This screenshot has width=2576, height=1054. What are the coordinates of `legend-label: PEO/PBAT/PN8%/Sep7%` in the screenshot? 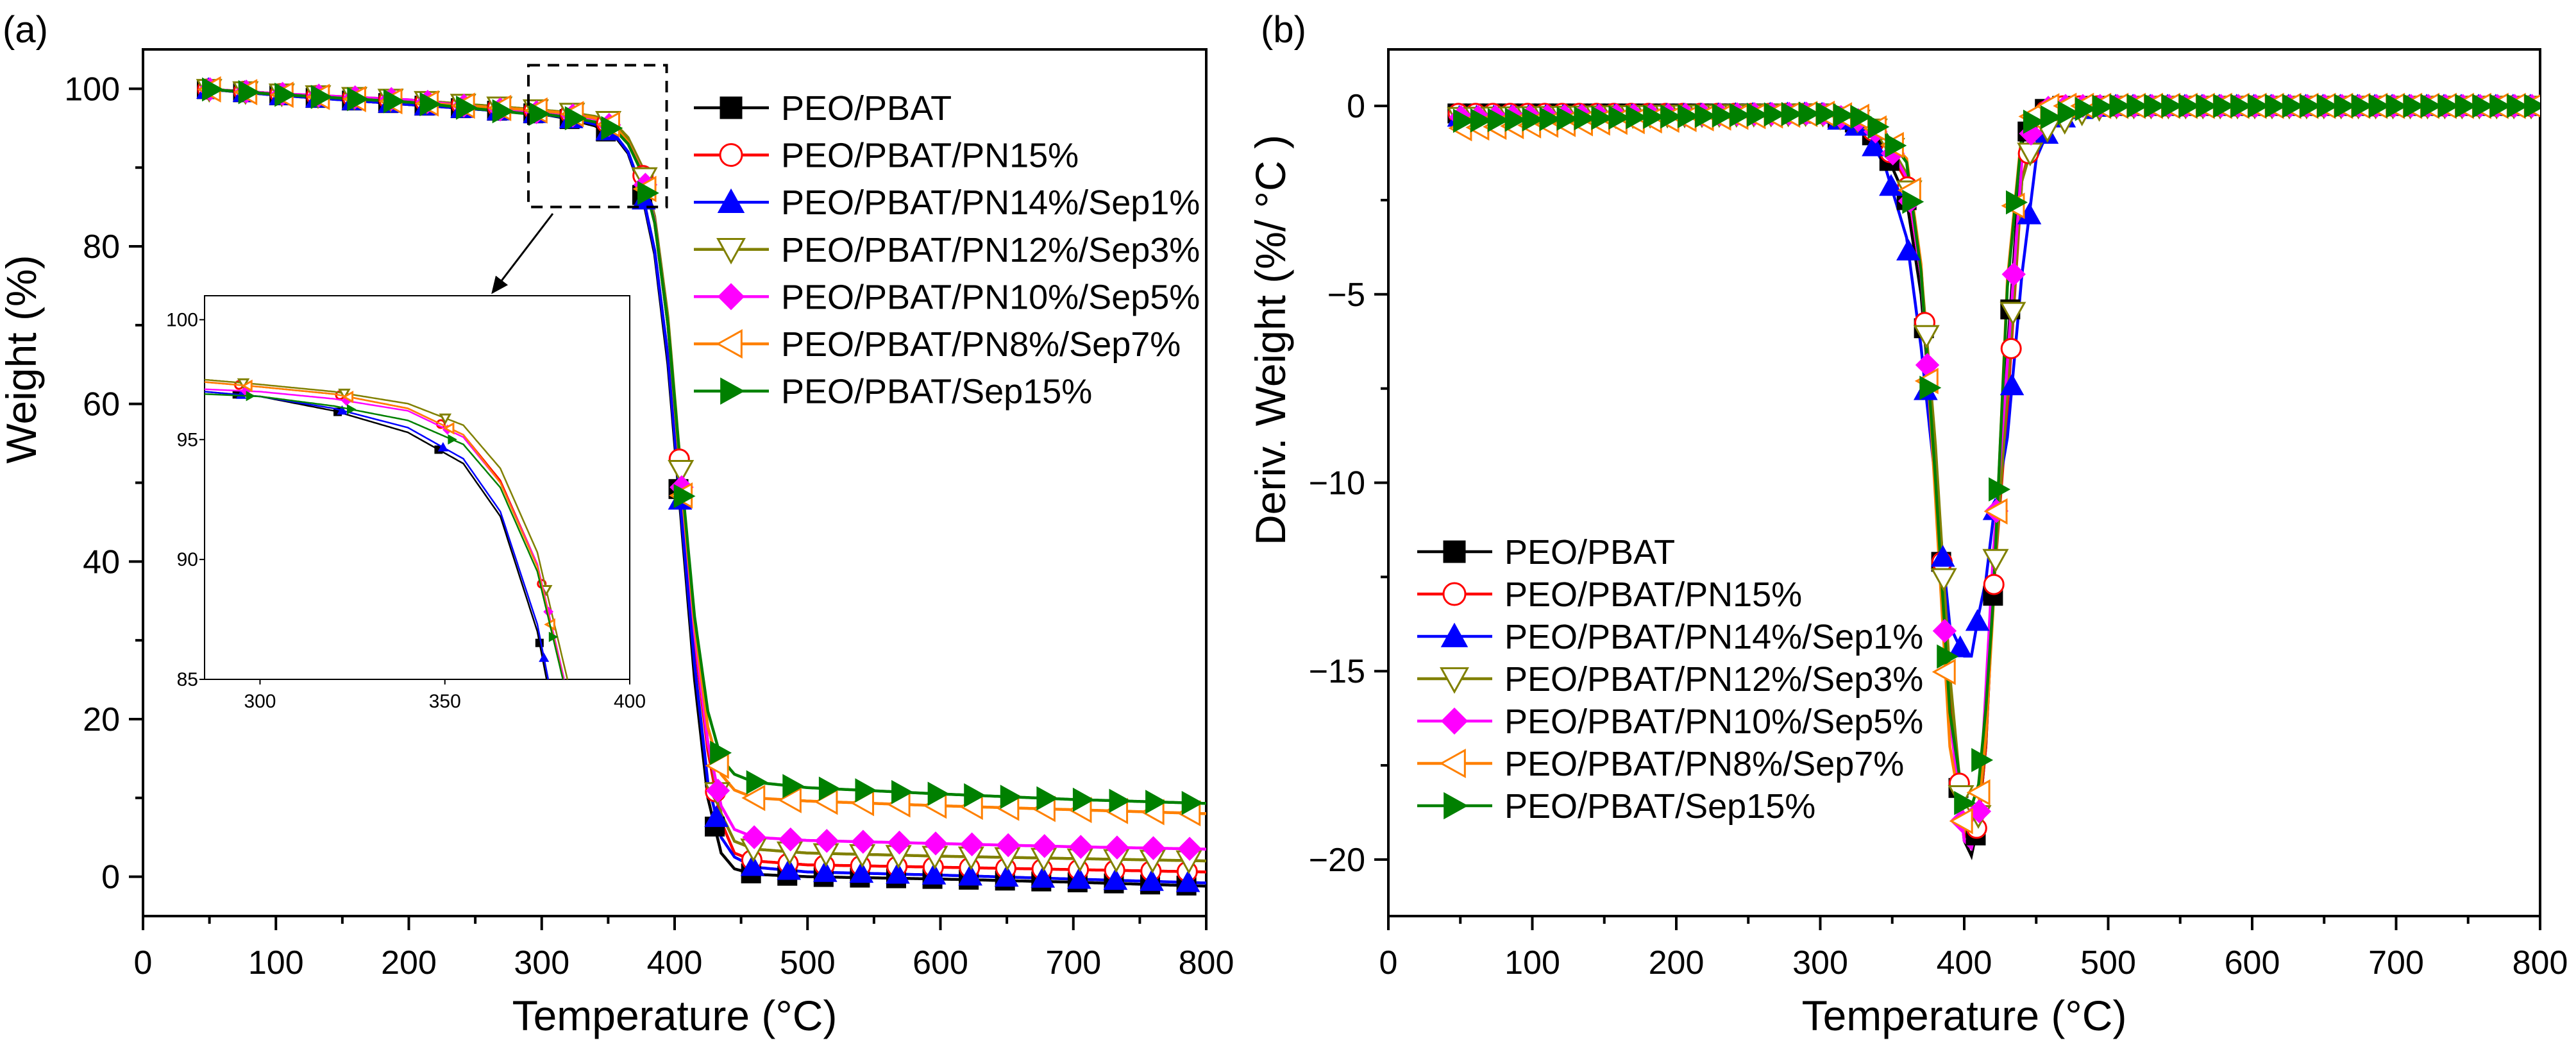 It's located at (1704, 764).